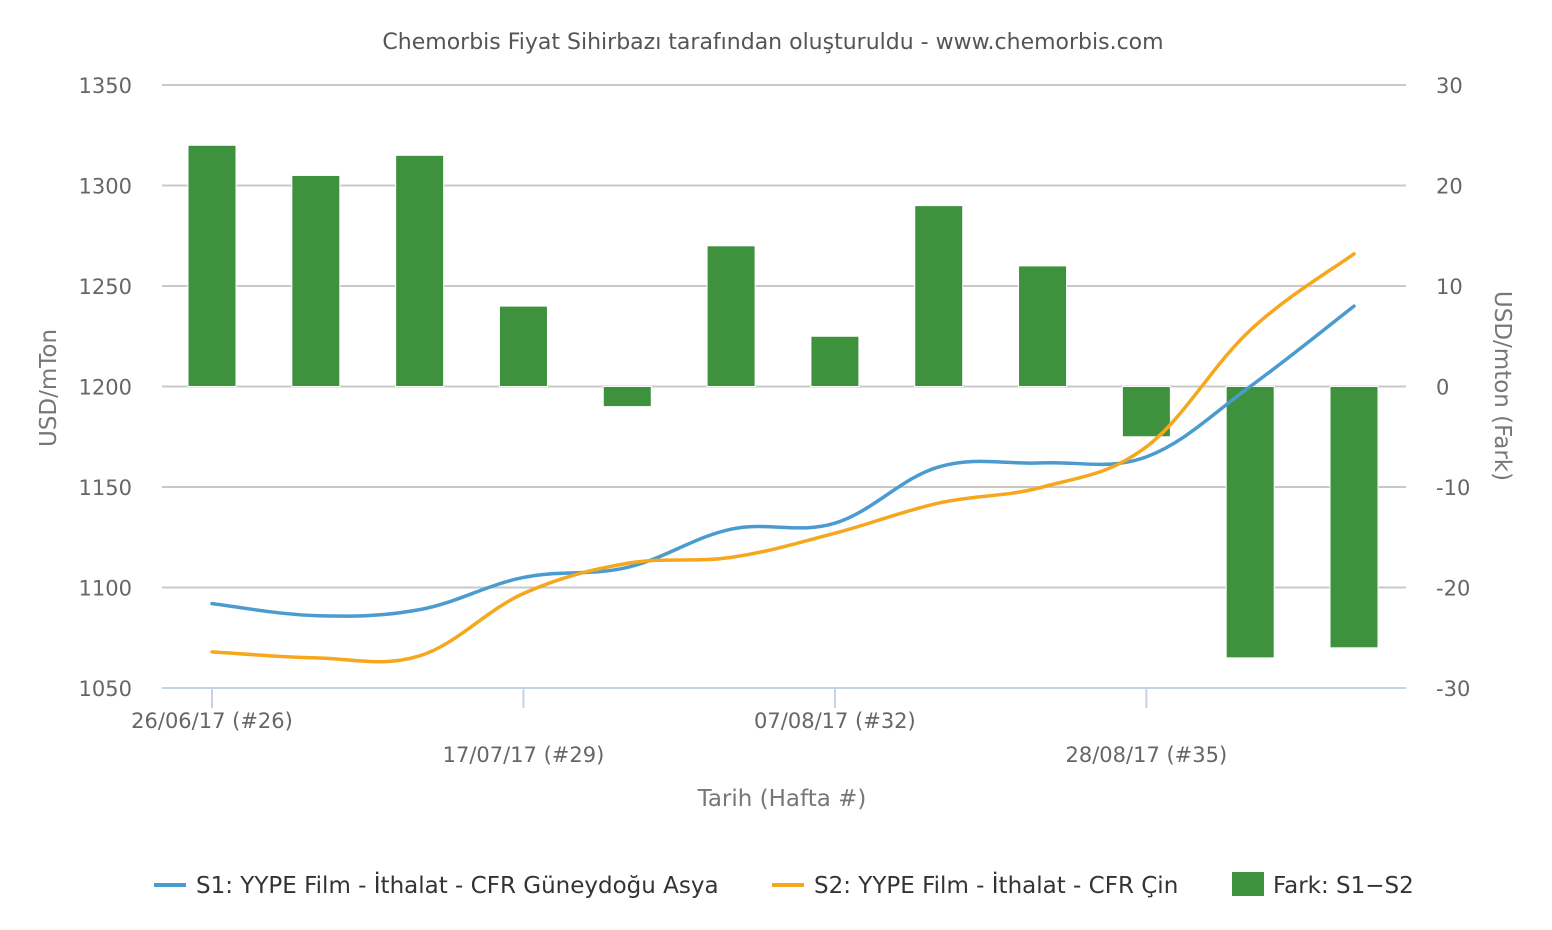 Image resolution: width=1552 pixels, height=930 pixels. What do you see at coordinates (1449, 187) in the screenshot?
I see `y-right-tick-label: 20` at bounding box center [1449, 187].